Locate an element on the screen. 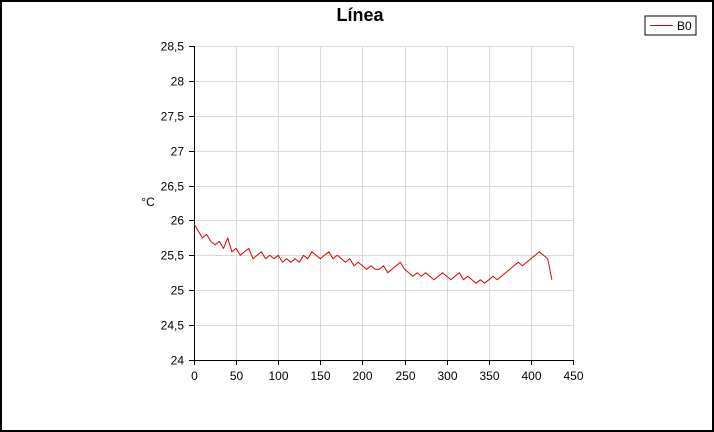 This screenshot has width=714, height=432. y-tick-label: 27 is located at coordinates (178, 152).